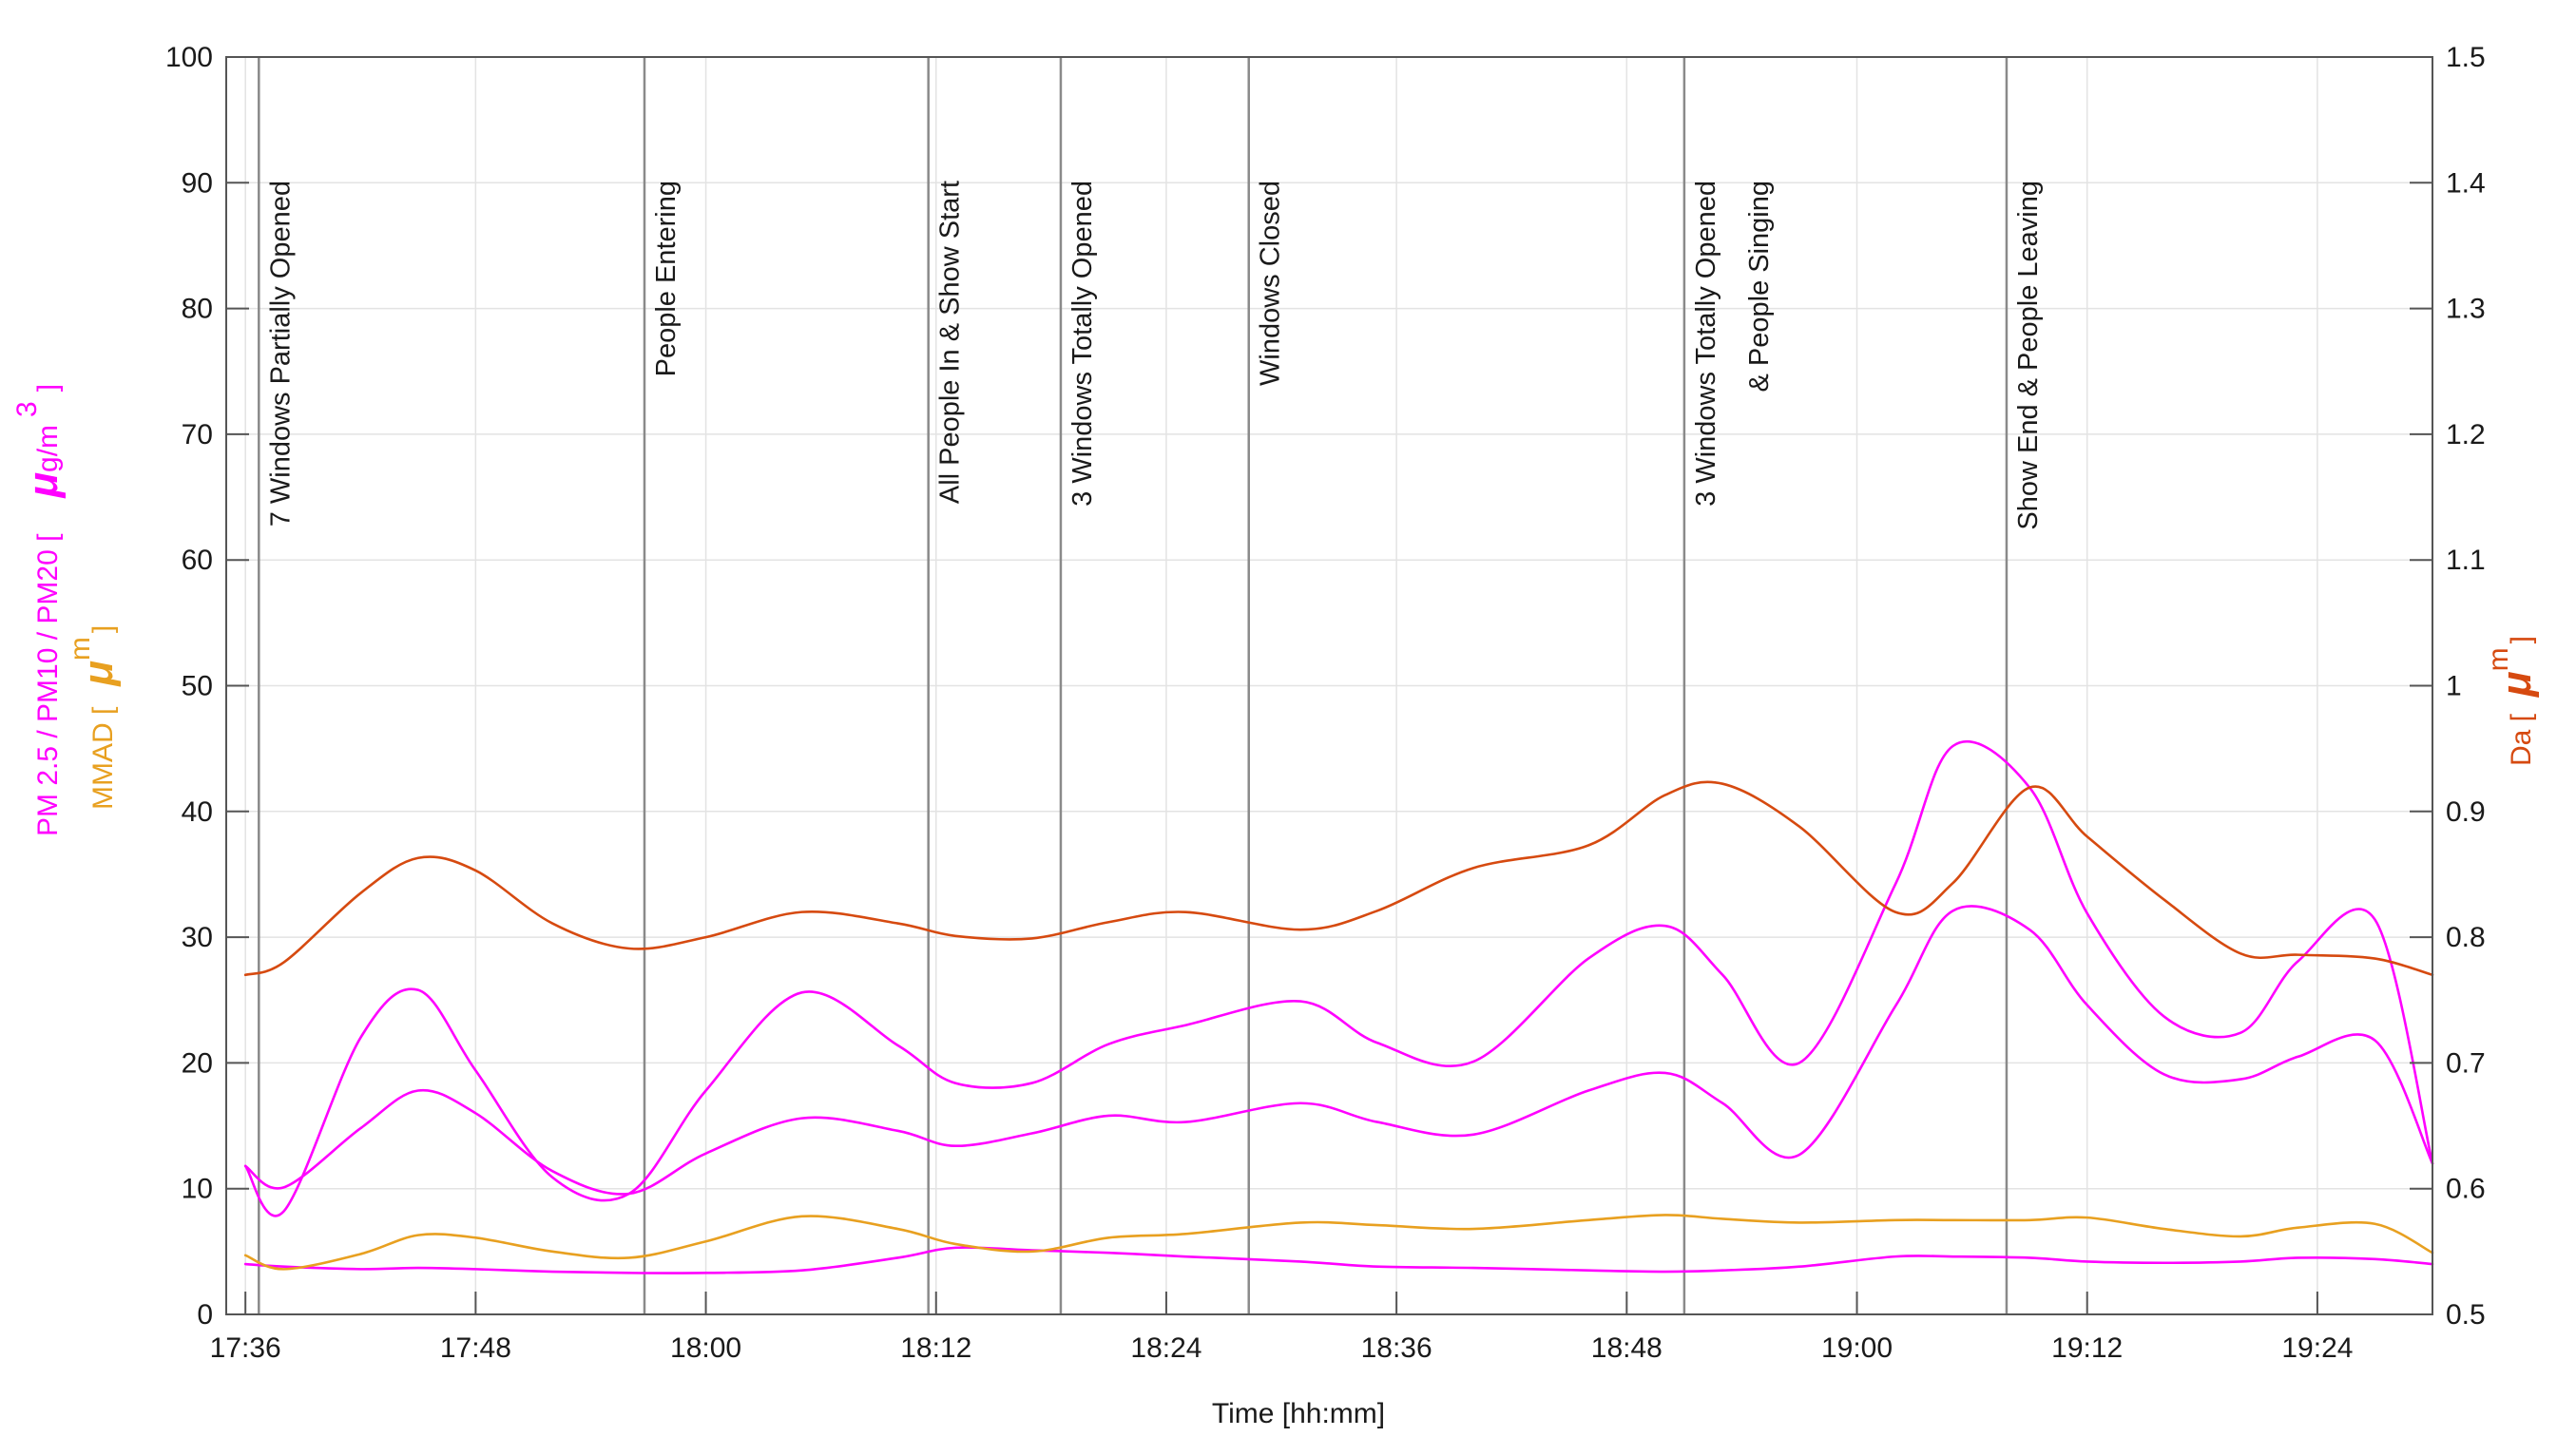 This screenshot has height=1456, width=2576. Describe the element at coordinates (1166, 1348) in the screenshot. I see `x-tick-label: 18:24` at that location.